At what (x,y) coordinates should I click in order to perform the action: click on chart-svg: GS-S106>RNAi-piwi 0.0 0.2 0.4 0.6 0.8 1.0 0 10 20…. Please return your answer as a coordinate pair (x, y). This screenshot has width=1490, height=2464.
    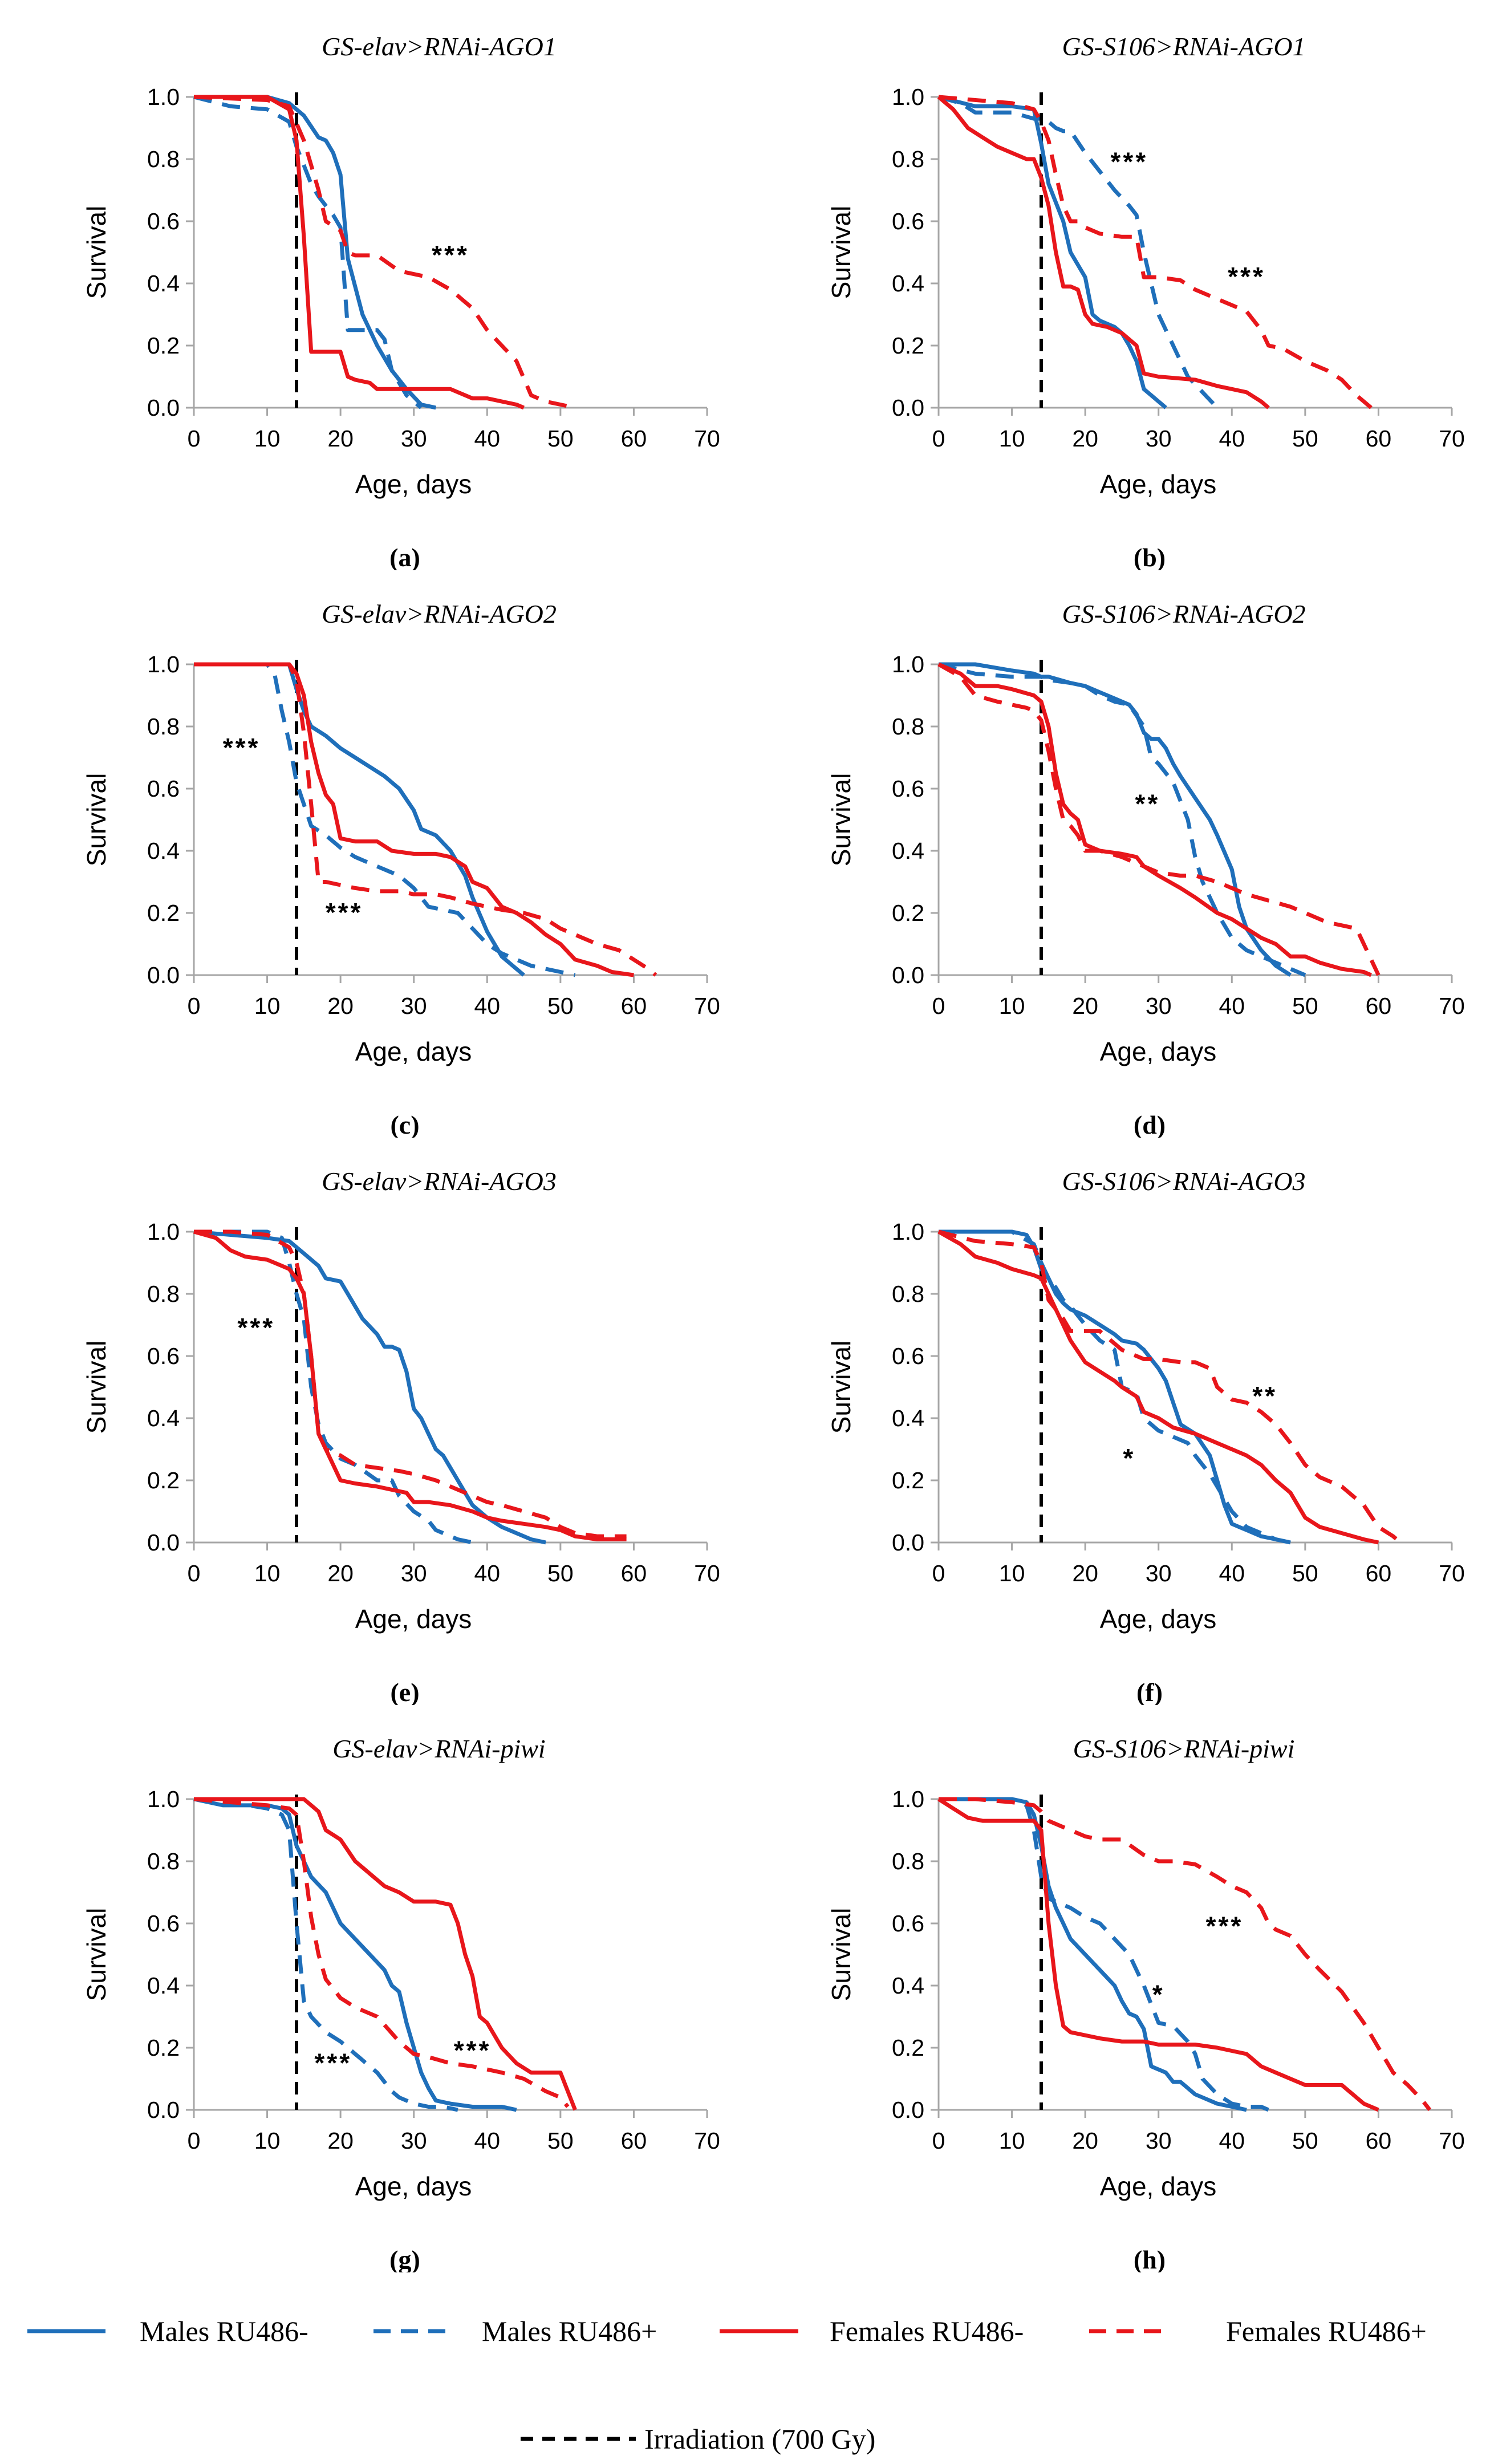
    Looking at the image, I should click on (1145, 2003).